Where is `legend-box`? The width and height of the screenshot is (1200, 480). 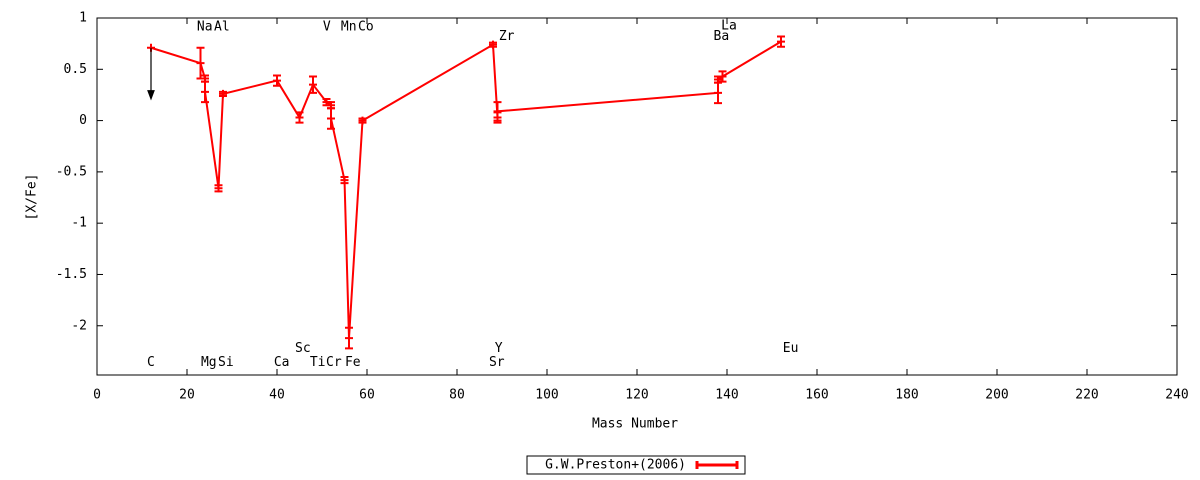 legend-box is located at coordinates (636, 465).